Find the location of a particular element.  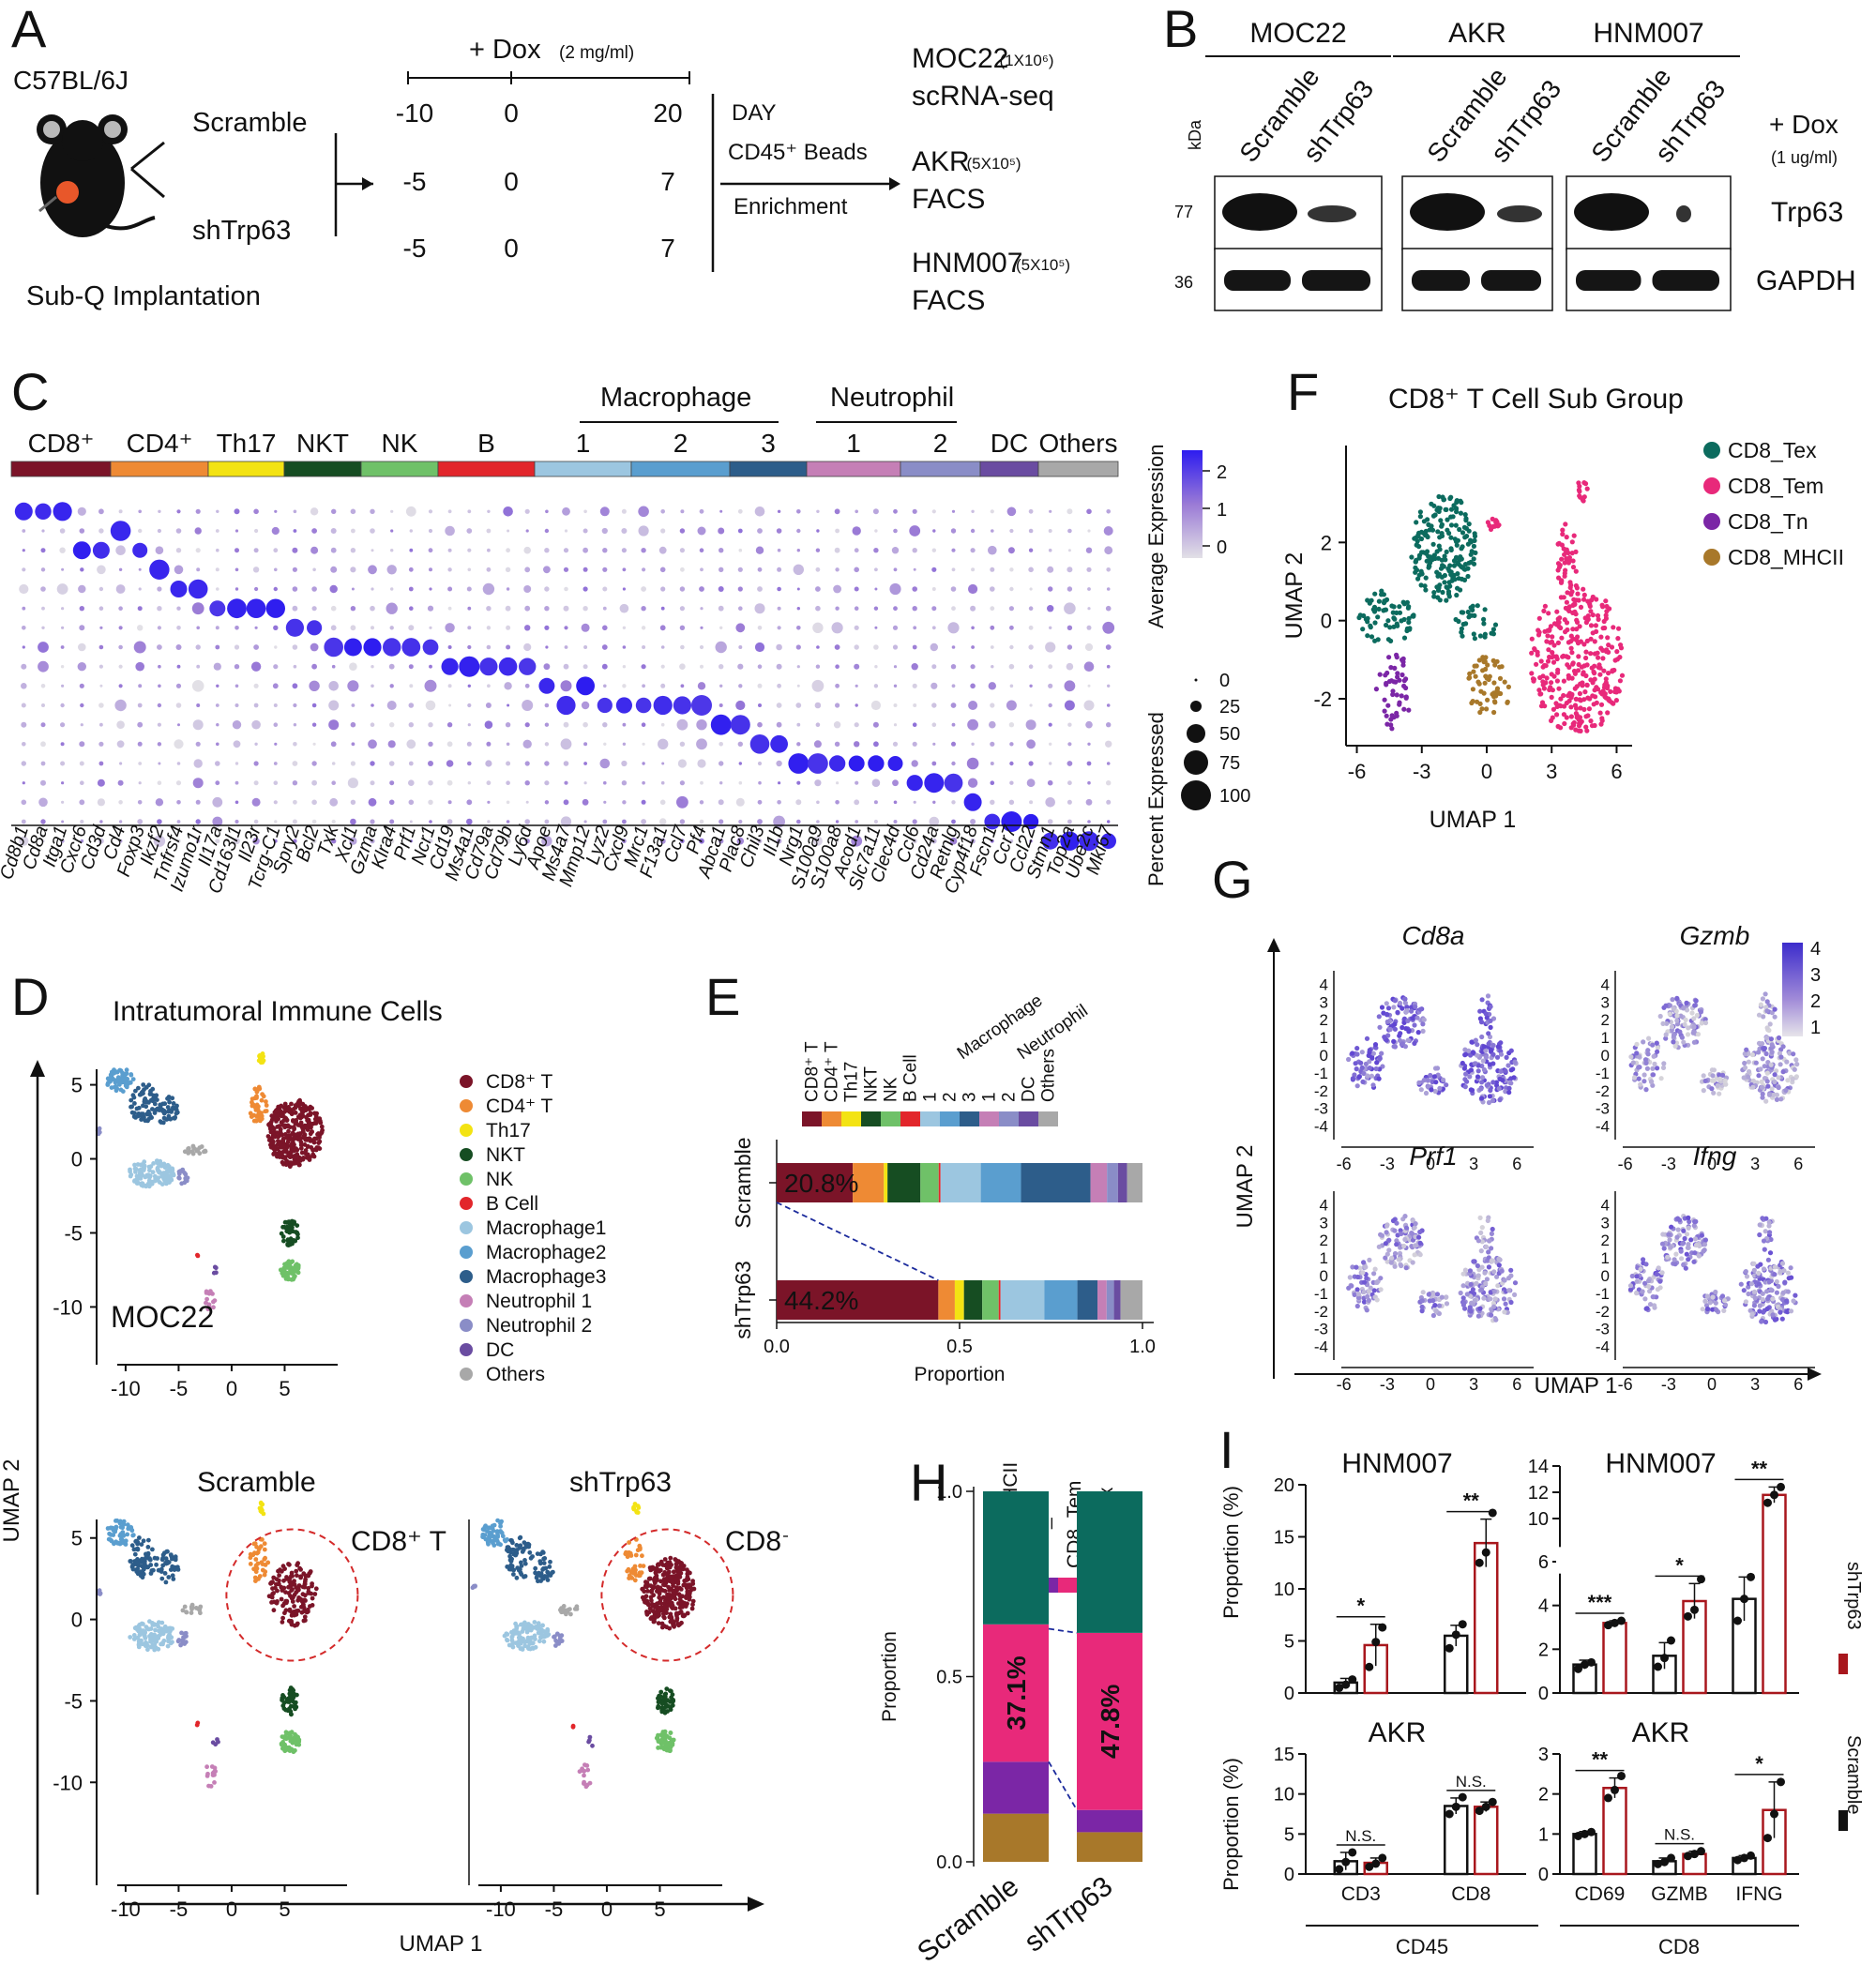

e-bar-segment is located at coordinates (886, 1183).